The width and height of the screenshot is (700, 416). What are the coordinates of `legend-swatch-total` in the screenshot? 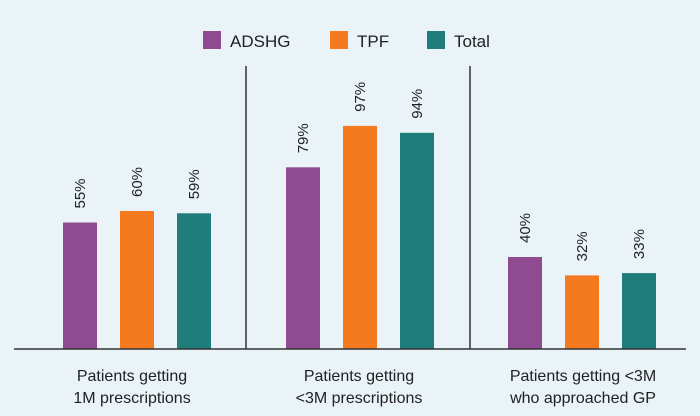 It's located at (436, 40).